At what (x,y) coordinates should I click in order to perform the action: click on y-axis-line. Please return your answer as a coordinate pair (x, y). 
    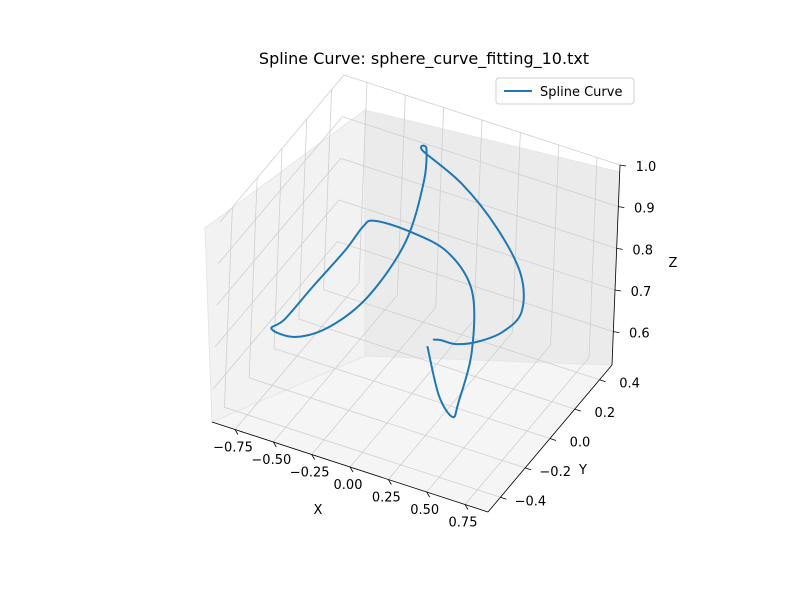
    Looking at the image, I should click on (550, 438).